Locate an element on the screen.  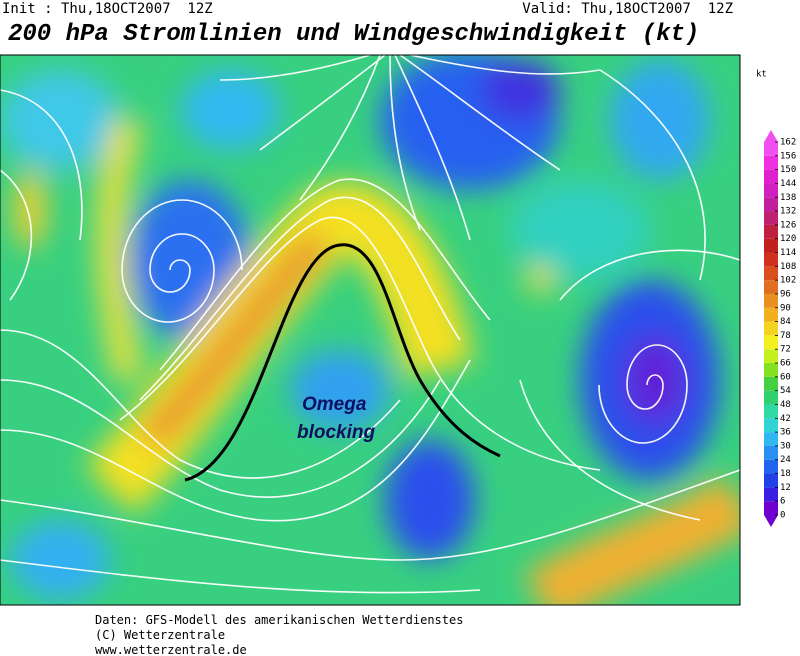
colorbar-label: 24 is located at coordinates (785, 460).